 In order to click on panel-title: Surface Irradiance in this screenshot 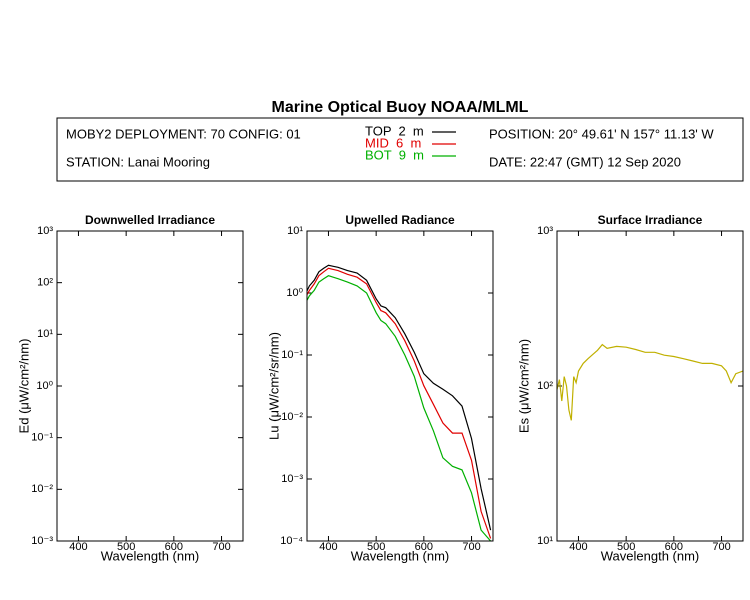, I will do `click(650, 220)`.